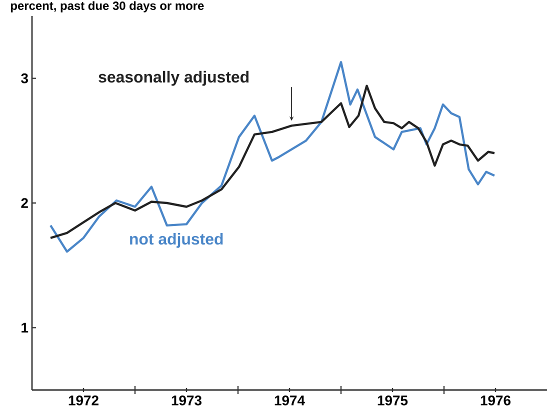  I want to click on x-tick-label: 1974, so click(289, 401).